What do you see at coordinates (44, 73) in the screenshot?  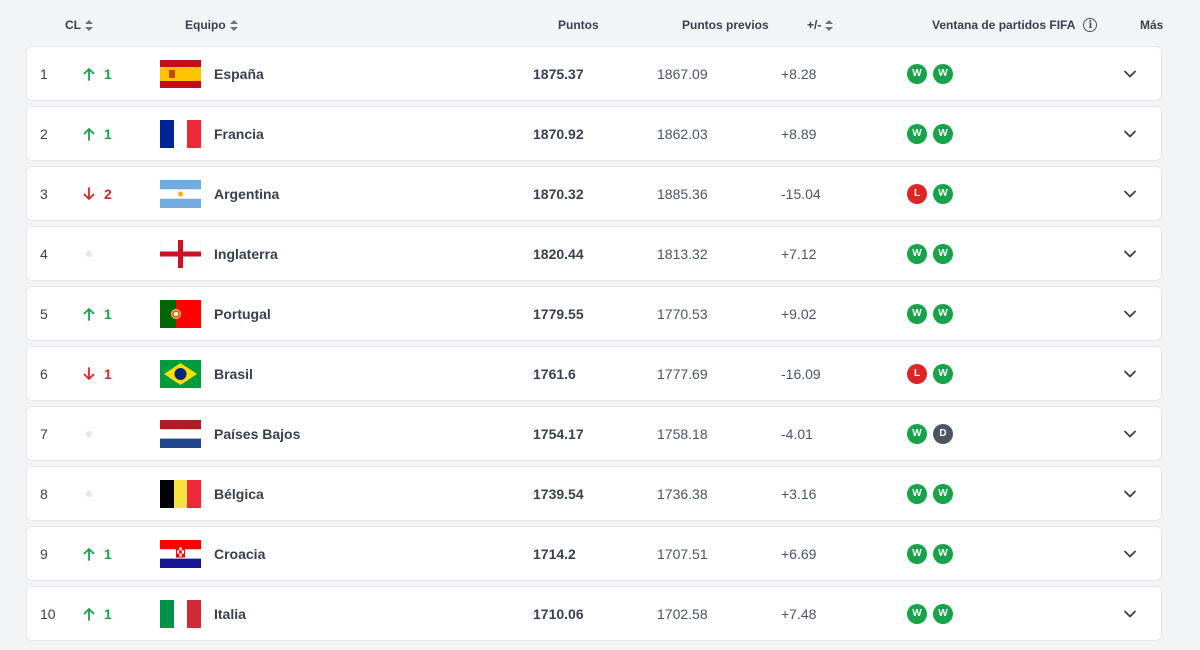 I see `rank: 1` at bounding box center [44, 73].